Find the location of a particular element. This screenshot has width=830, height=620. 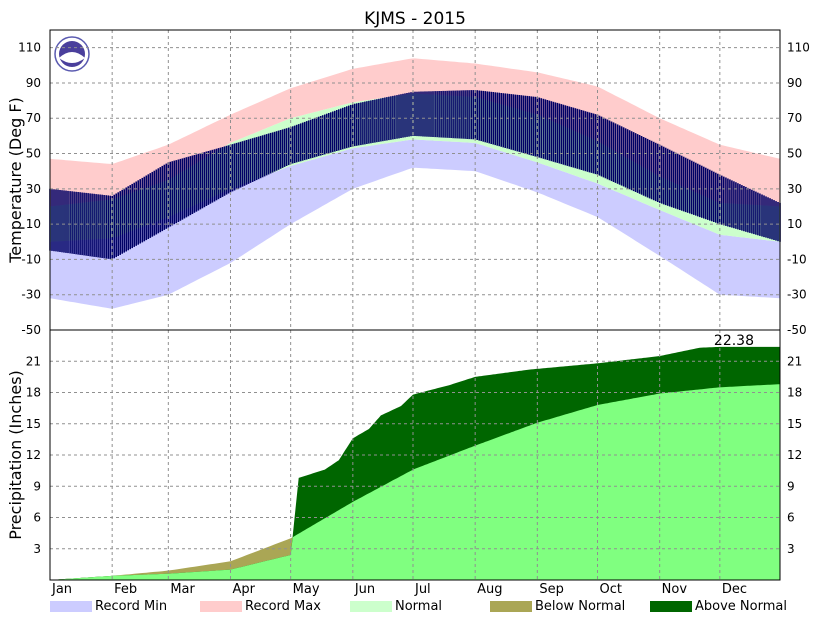

precip-tick-right: 18 is located at coordinates (794, 393).